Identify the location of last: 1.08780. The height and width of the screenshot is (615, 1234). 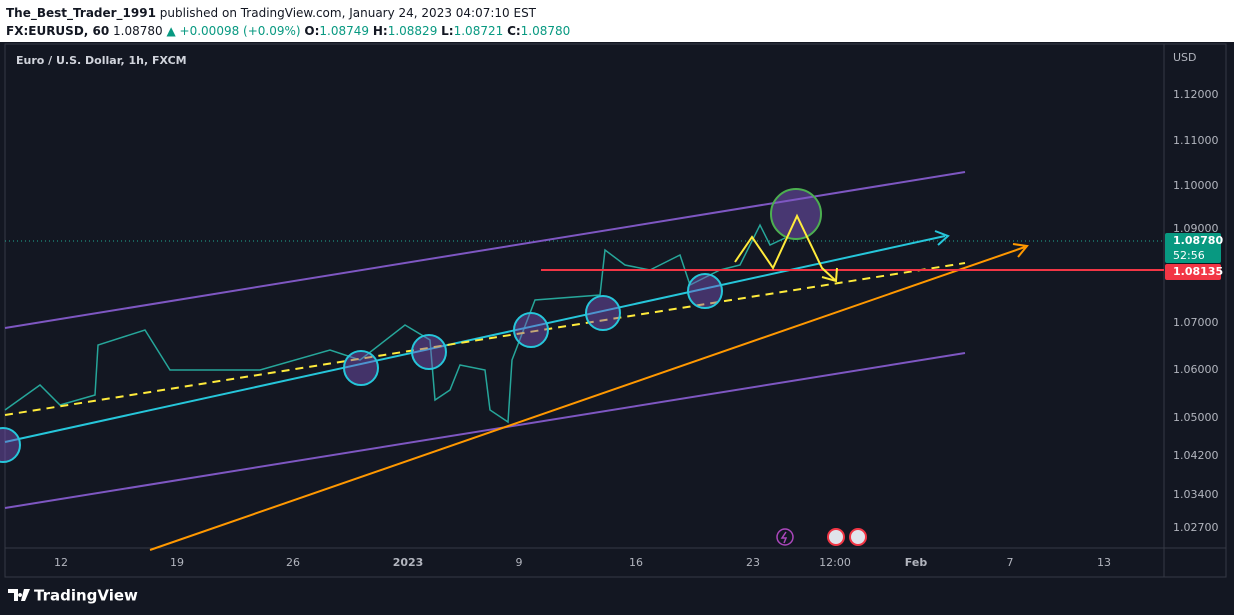
(138, 31).